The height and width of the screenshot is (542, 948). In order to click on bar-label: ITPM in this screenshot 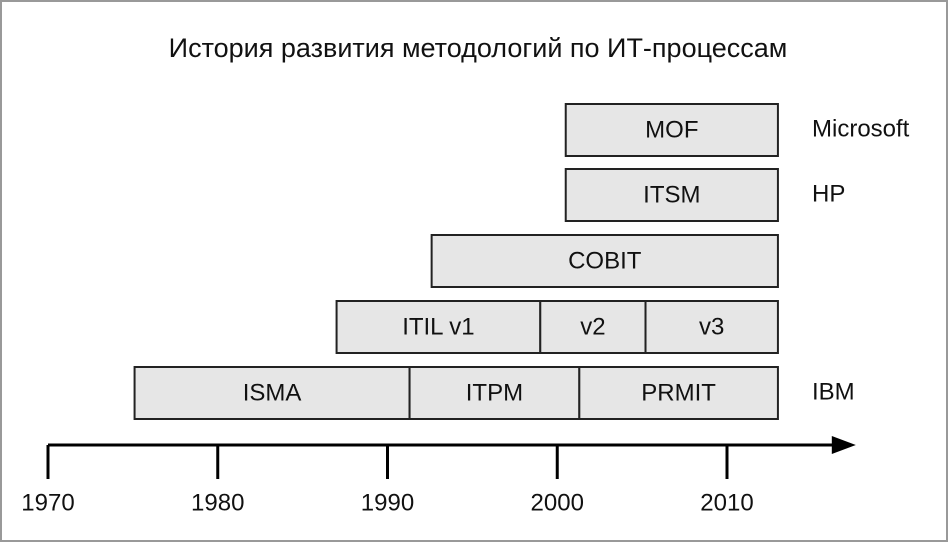, I will do `click(494, 392)`.